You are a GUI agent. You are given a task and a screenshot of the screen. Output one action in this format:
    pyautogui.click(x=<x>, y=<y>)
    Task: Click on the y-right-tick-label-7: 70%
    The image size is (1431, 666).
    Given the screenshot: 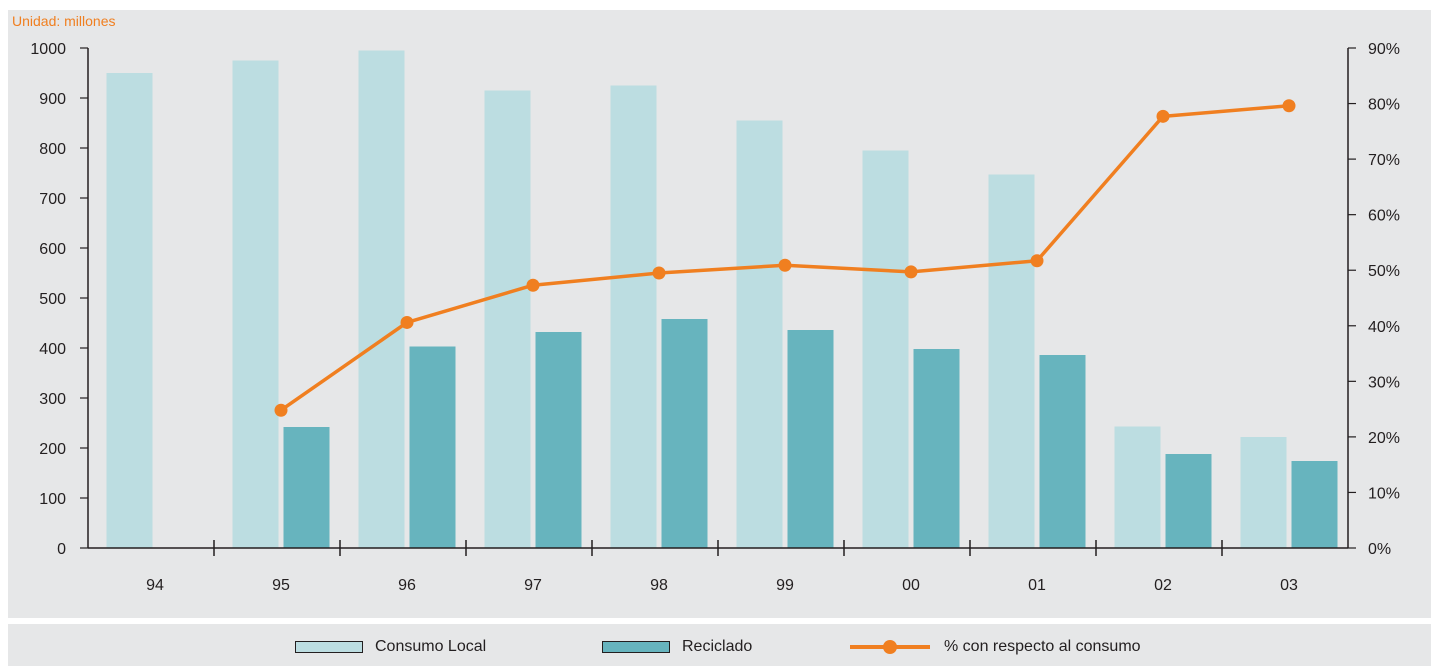 What is the action you would take?
    pyautogui.click(x=1384, y=160)
    